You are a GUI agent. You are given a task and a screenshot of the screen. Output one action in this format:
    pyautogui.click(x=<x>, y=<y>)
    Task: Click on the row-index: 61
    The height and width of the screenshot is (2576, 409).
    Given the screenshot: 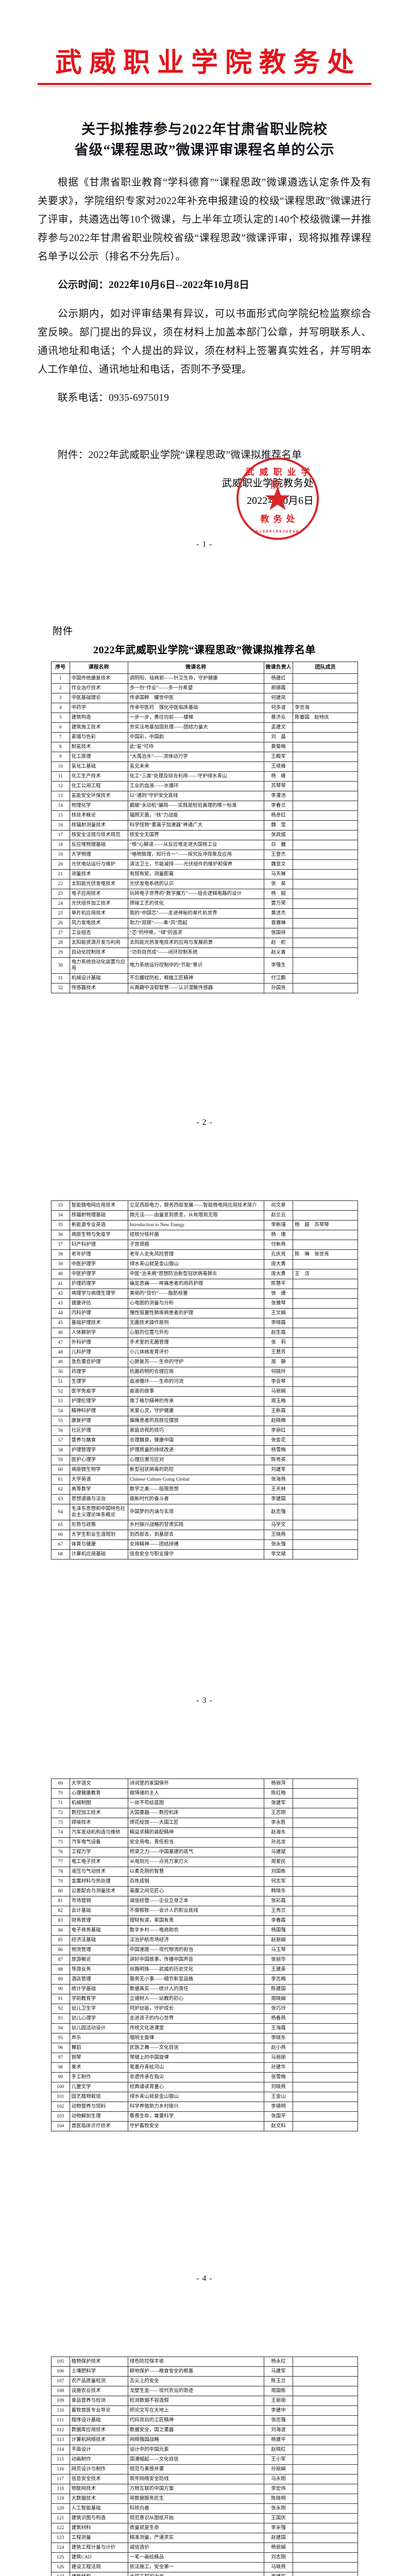 What is the action you would take?
    pyautogui.click(x=61, y=1480)
    